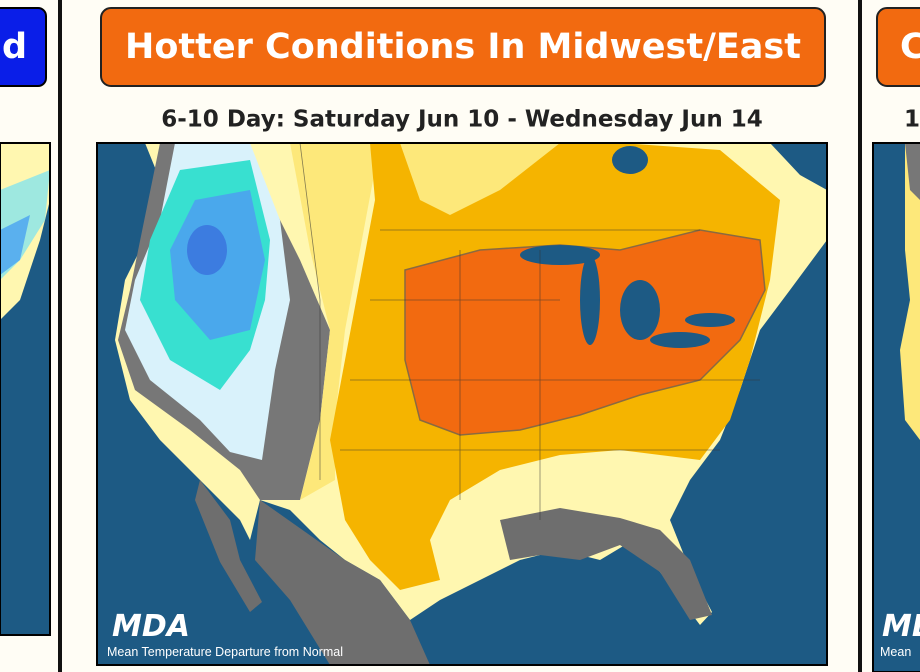 This screenshot has width=920, height=672. I want to click on subtitle: 1, so click(912, 120).